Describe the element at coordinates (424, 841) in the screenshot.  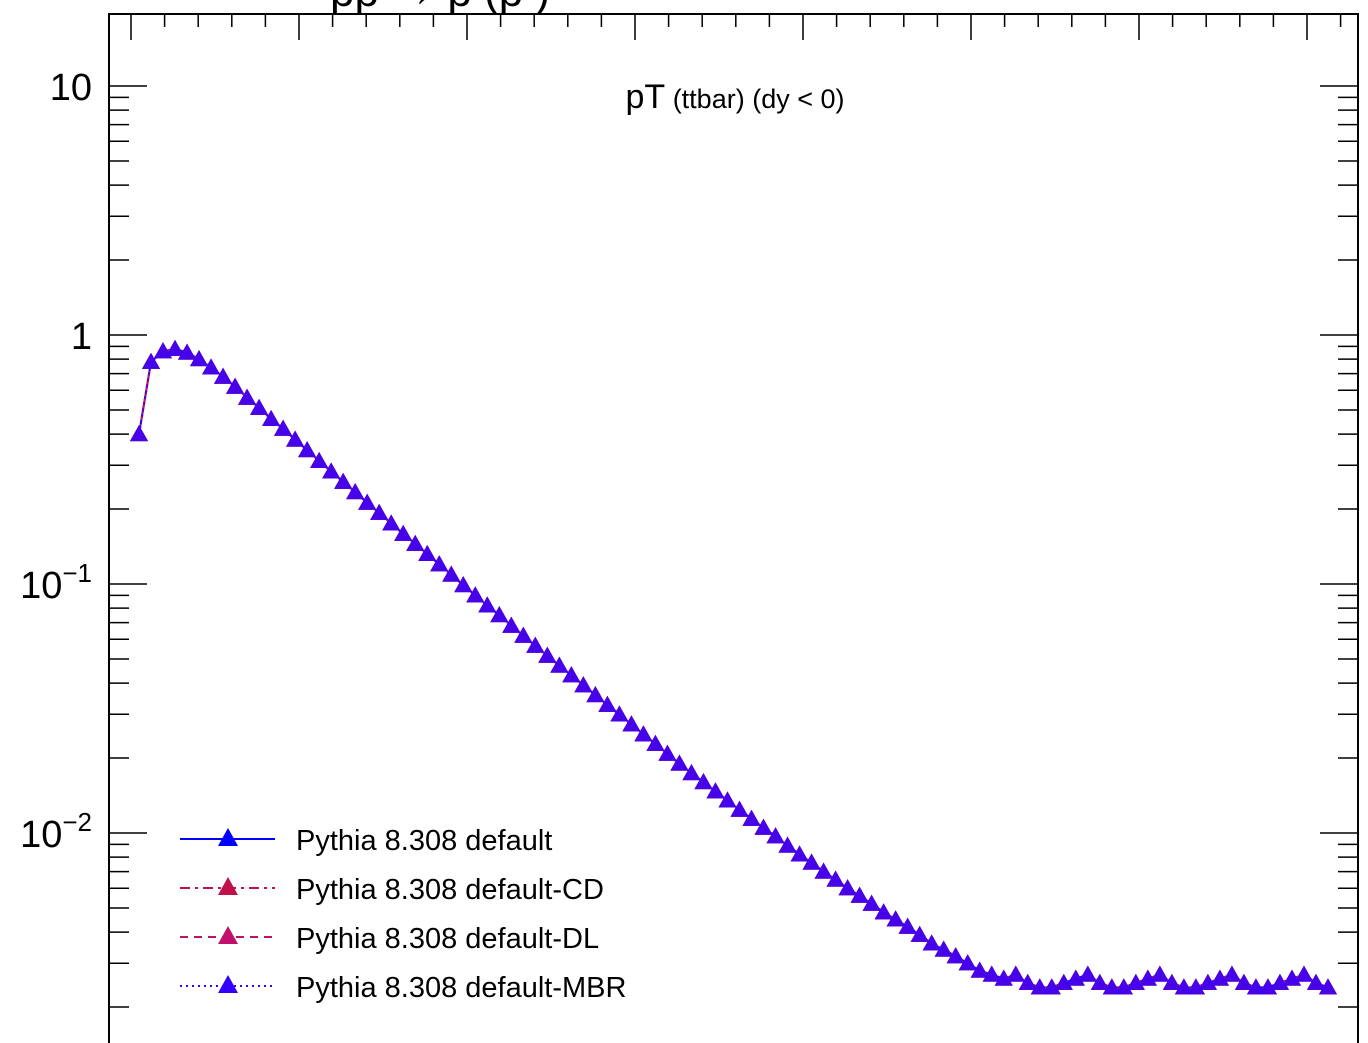
I see `legend-label: Pythia 8.308 default` at that location.